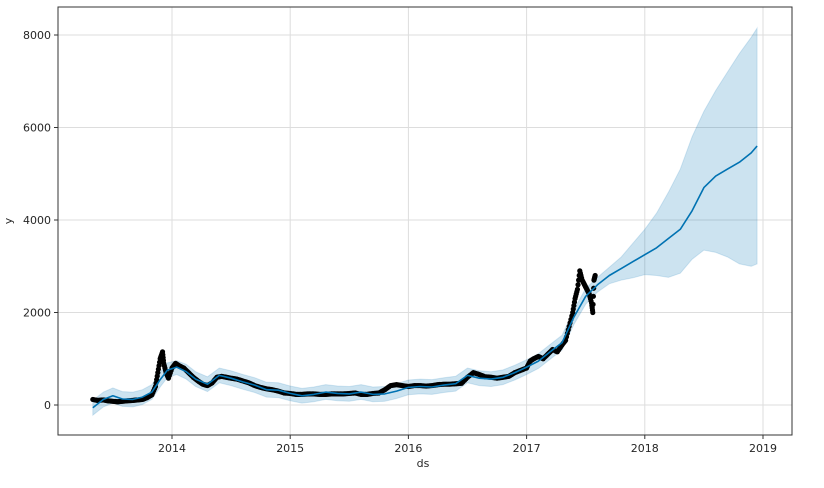 This screenshot has height=488, width=824. I want to click on x-tick-label: 2019, so click(763, 448).